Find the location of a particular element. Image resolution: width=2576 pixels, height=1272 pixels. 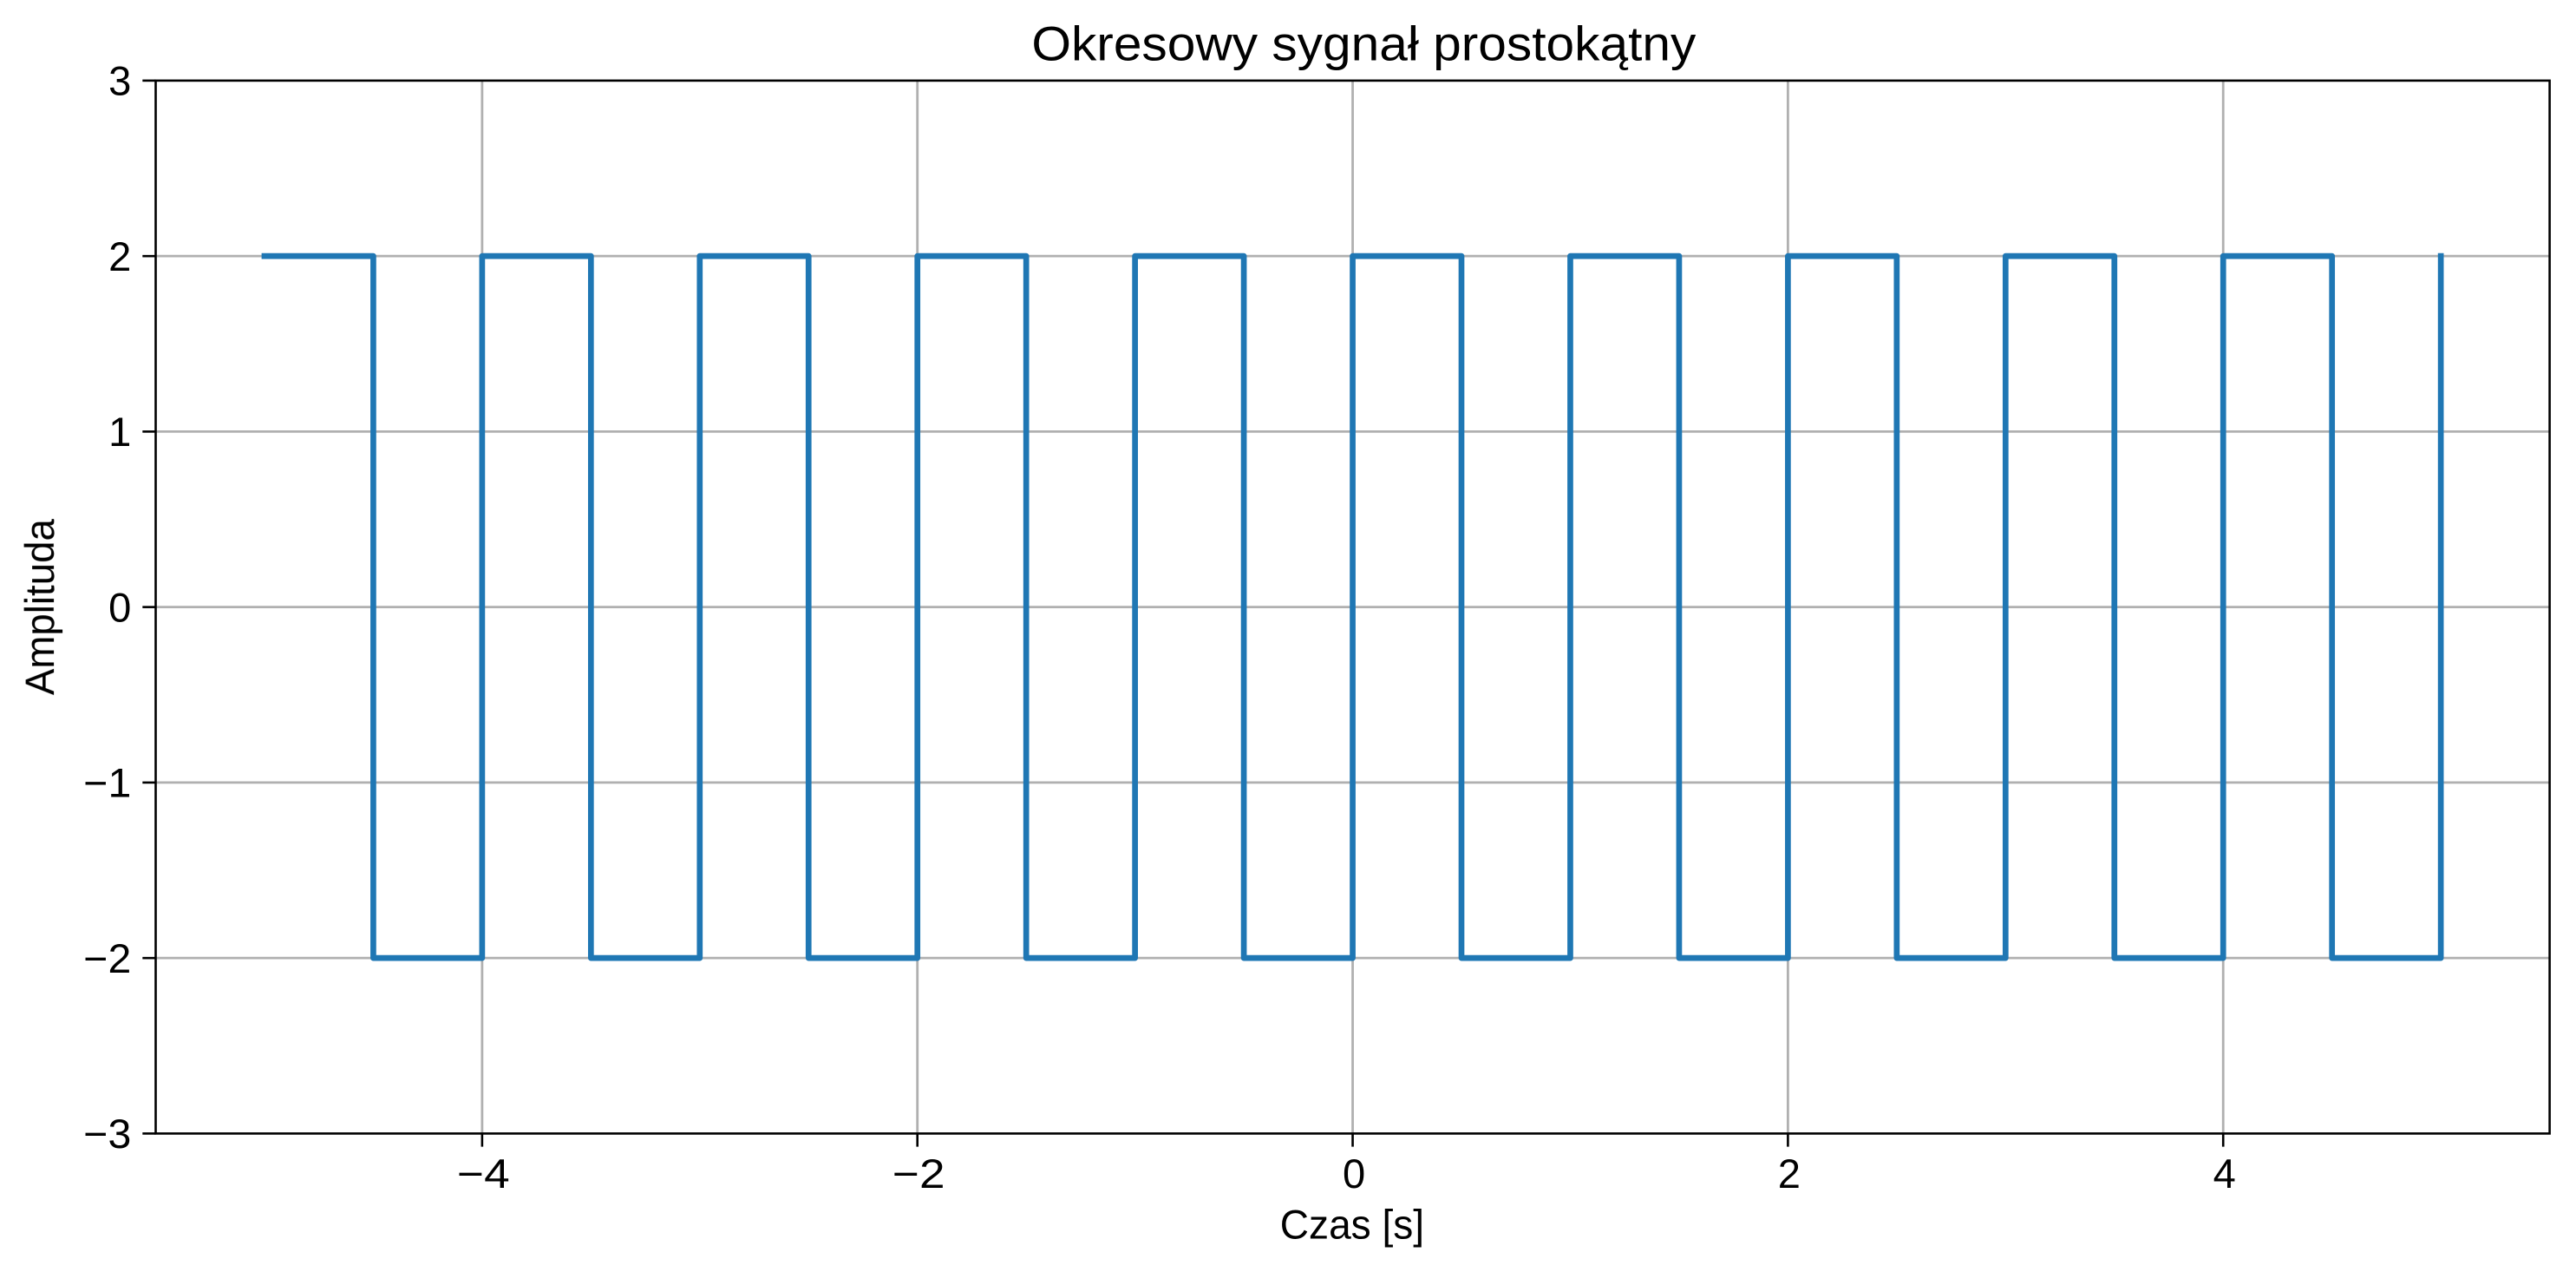

svg-text: 3 is located at coordinates (119, 81).